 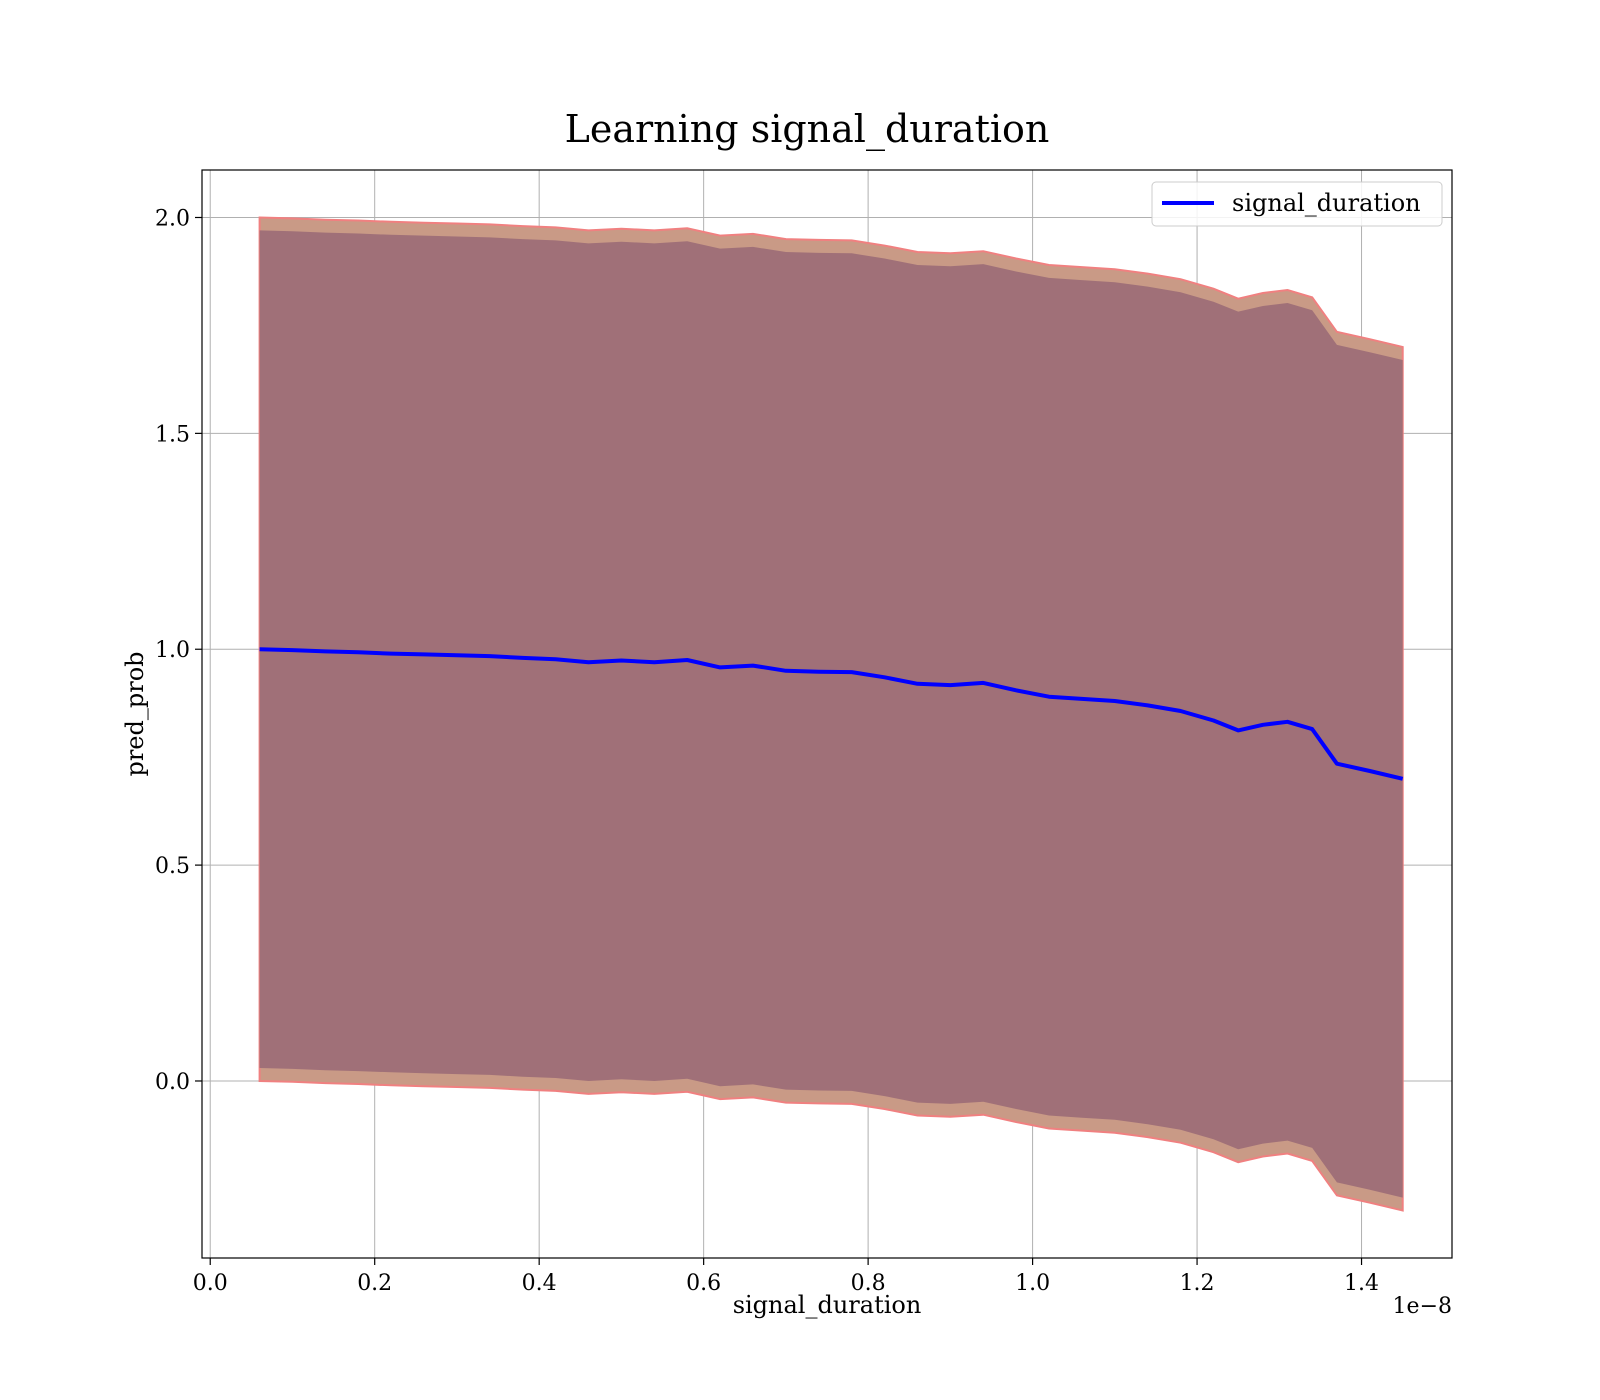 I want to click on x-tick-label: 0.4, so click(x=539, y=1283).